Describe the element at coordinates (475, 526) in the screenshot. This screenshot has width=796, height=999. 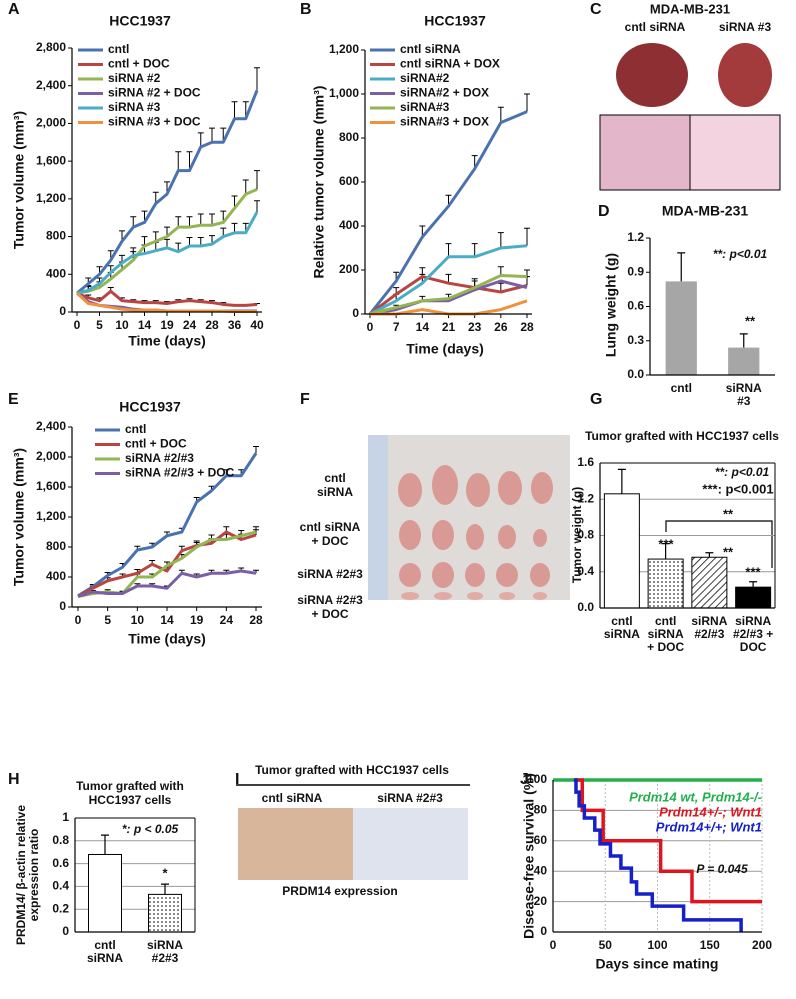
I see `tumors` at that location.